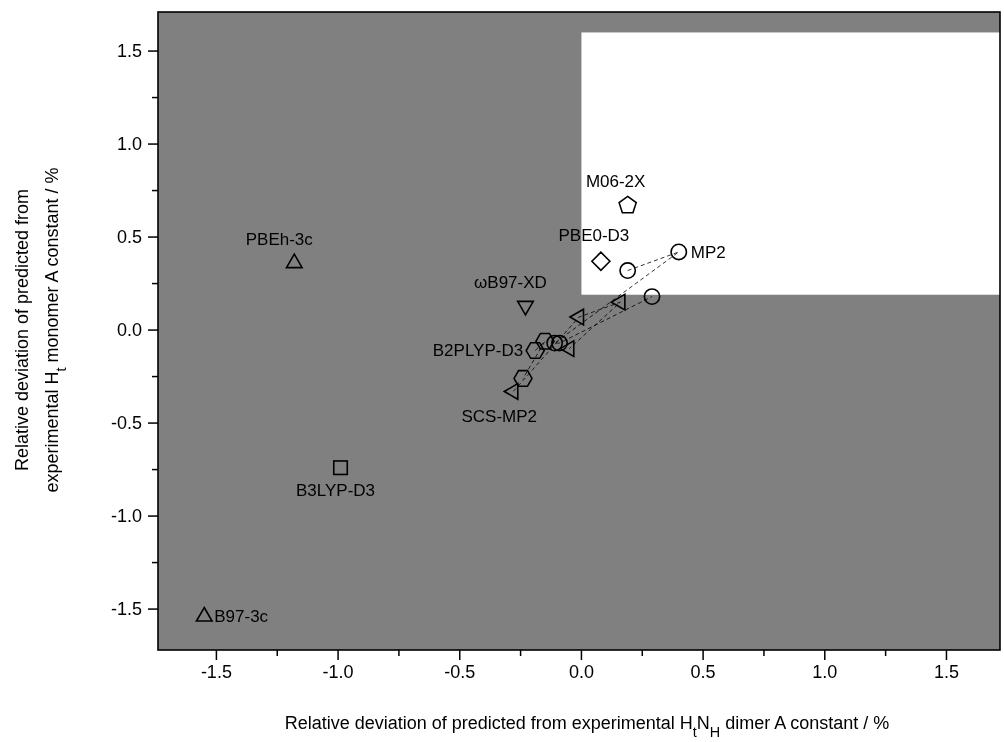 This screenshot has height=742, width=1004. I want to click on series-label: B97-3c, so click(241, 617).